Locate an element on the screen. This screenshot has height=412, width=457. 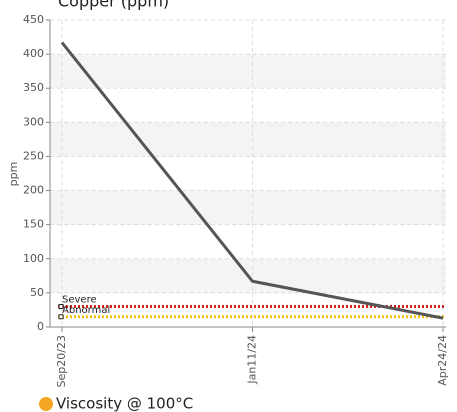
x-tick-label: Sep20/23 is located at coordinates (61, 361).